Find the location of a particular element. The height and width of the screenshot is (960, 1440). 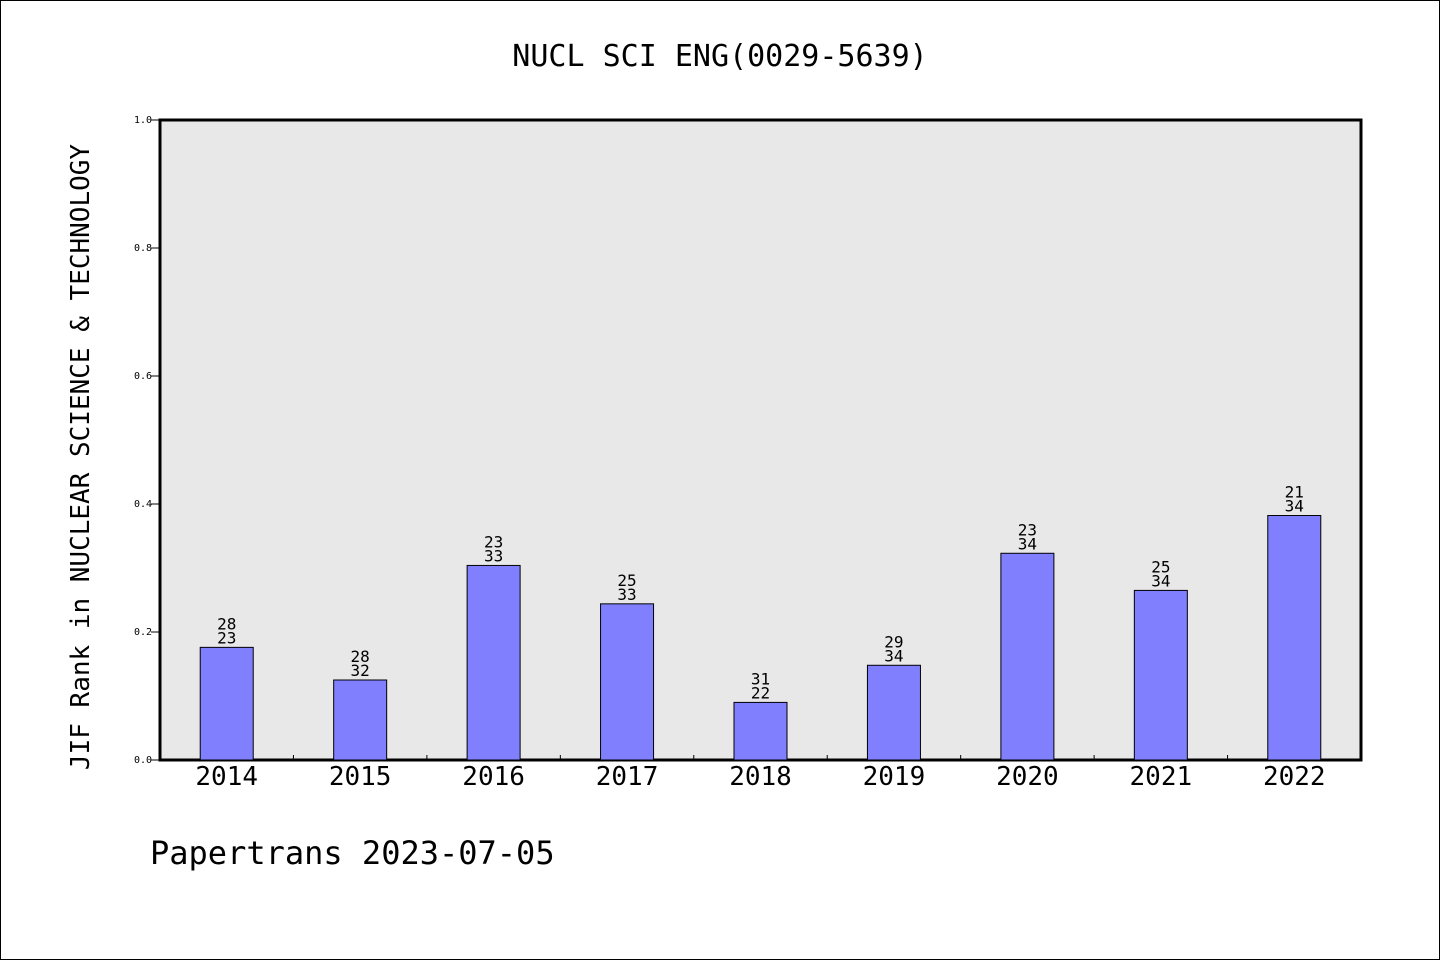

bar-2021 is located at coordinates (1160, 675).